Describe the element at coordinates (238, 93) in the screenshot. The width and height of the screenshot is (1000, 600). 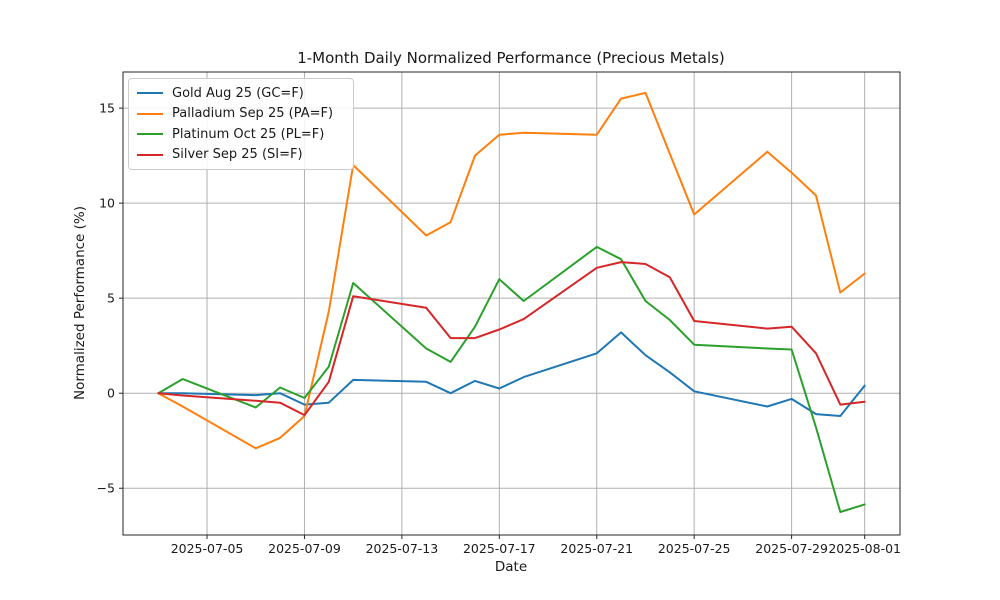
I see `legend-label: Gold Aug 25 (GC=F)` at that location.